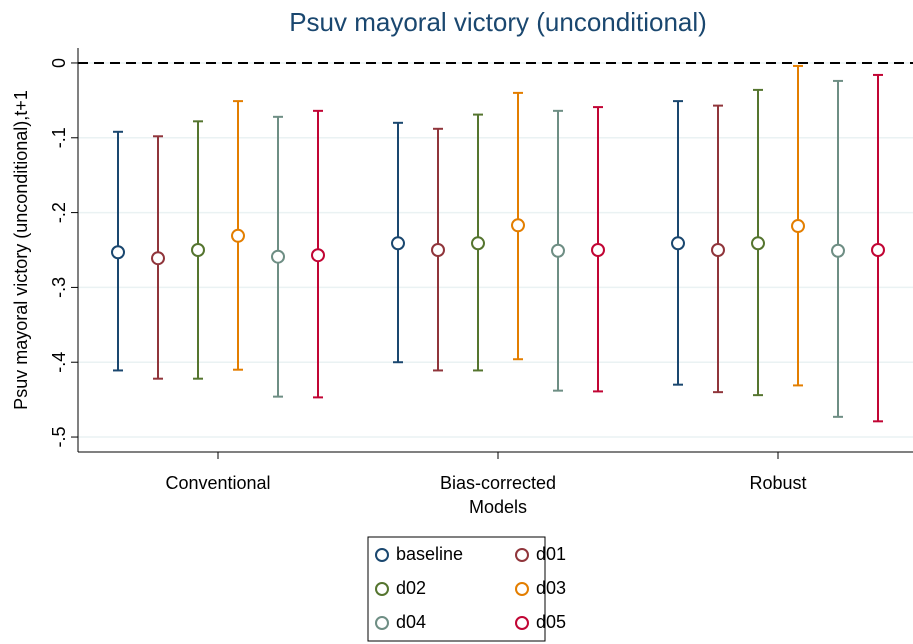 Image resolution: width=913 pixels, height=644 pixels. I want to click on x-tick-label: Robust, so click(777, 483).